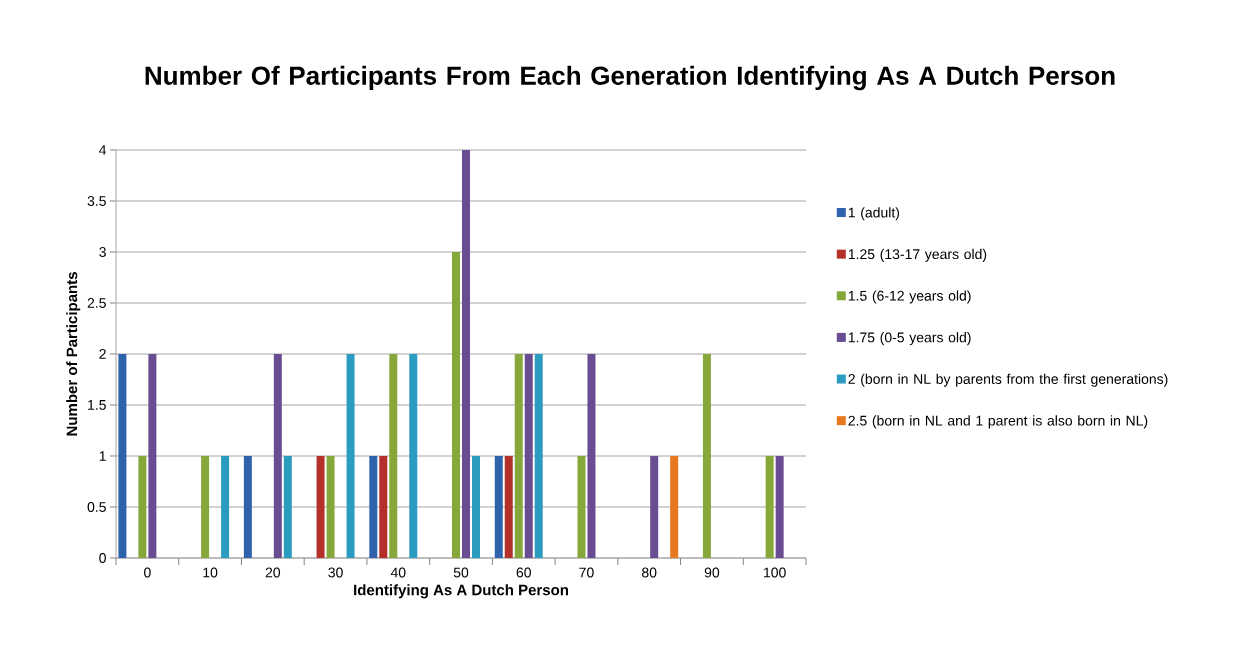  What do you see at coordinates (97, 405) in the screenshot?
I see `y-tick-label: 1.5` at bounding box center [97, 405].